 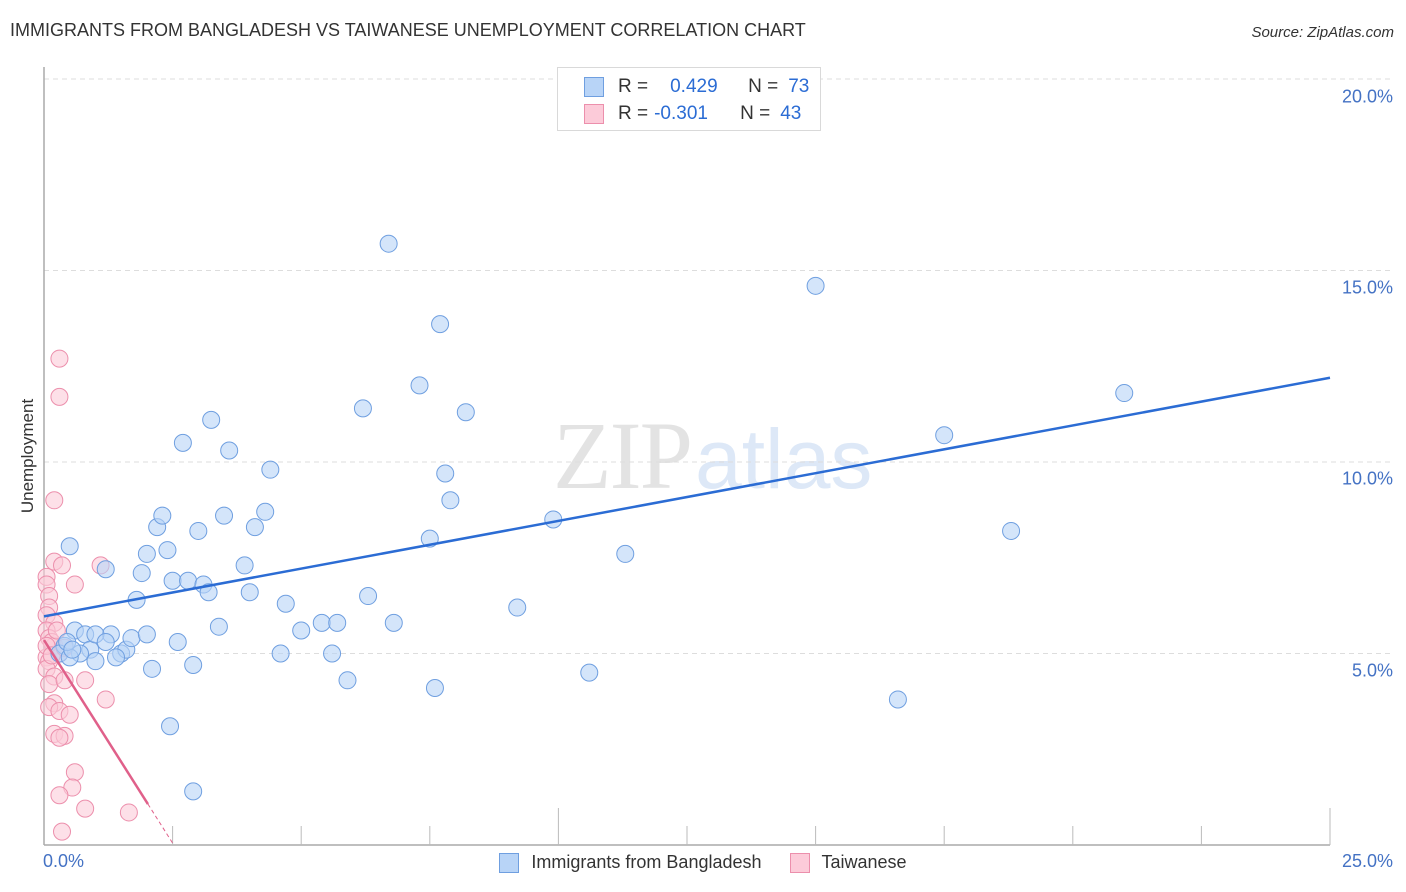 I want to click on legend-r-value: 0.429, so click(x=694, y=86).